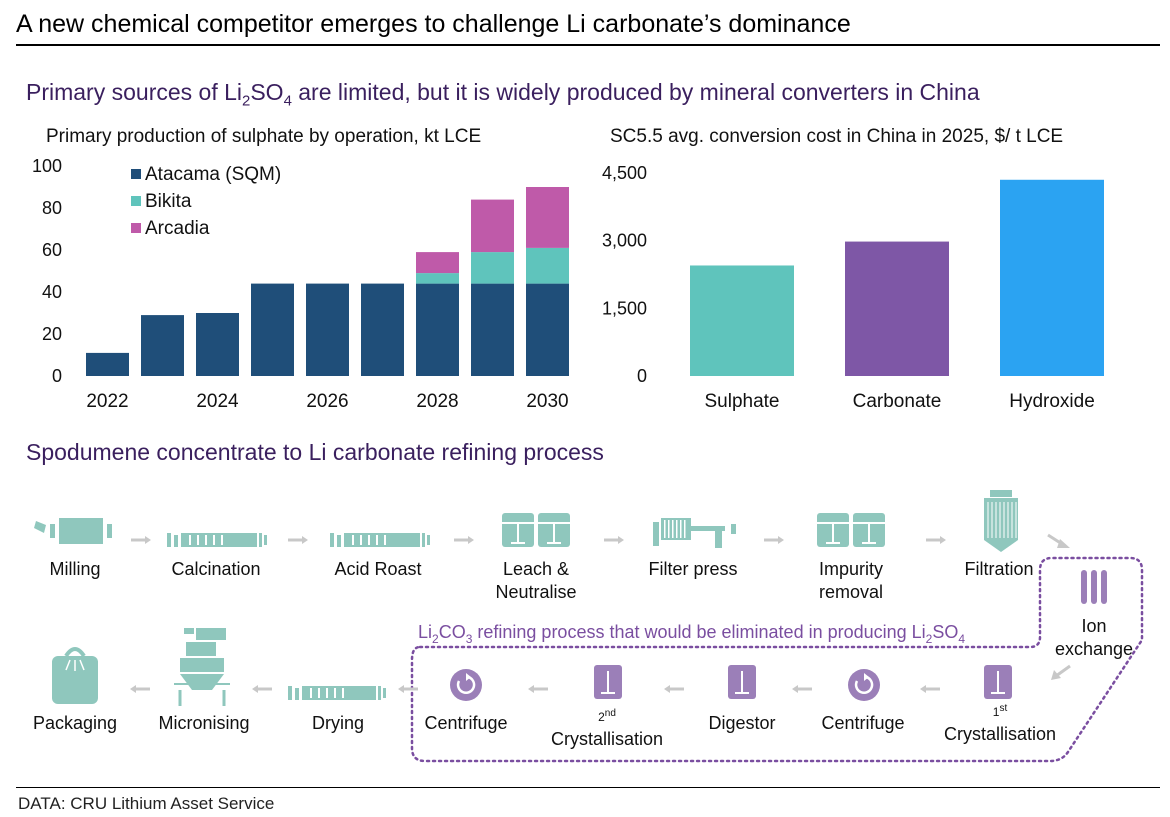 The image size is (1170, 817). What do you see at coordinates (624, 308) in the screenshot?
I see `y-tick-label: 1,500` at bounding box center [624, 308].